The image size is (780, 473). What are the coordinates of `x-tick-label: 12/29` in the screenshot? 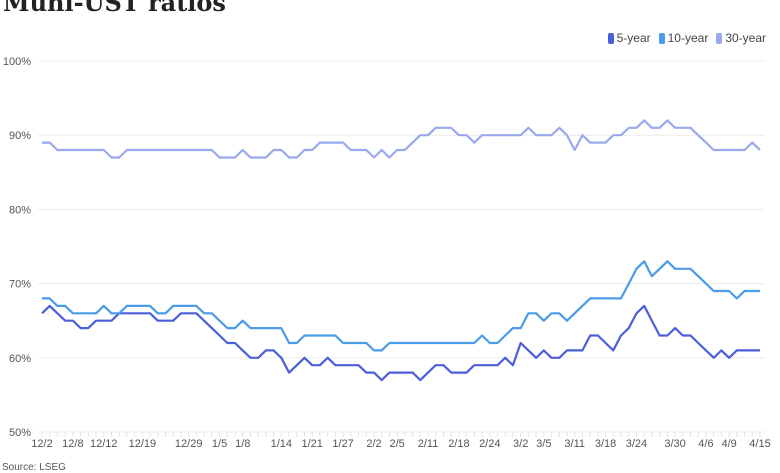 It's located at (189, 444).